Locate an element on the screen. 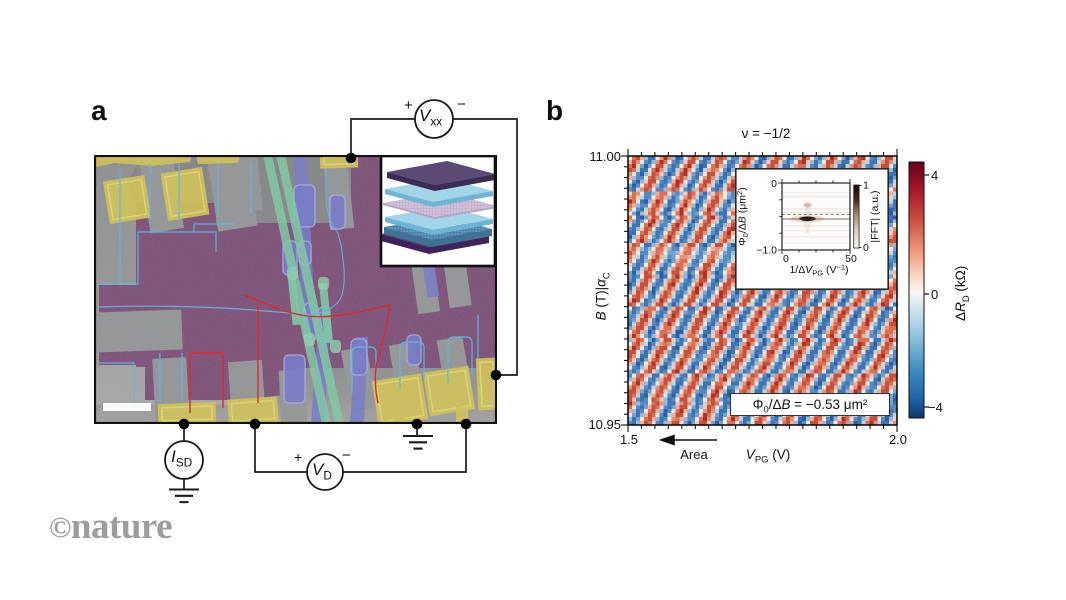  svg-text: 1/ΔVPG (V−1) is located at coordinates (818, 270).